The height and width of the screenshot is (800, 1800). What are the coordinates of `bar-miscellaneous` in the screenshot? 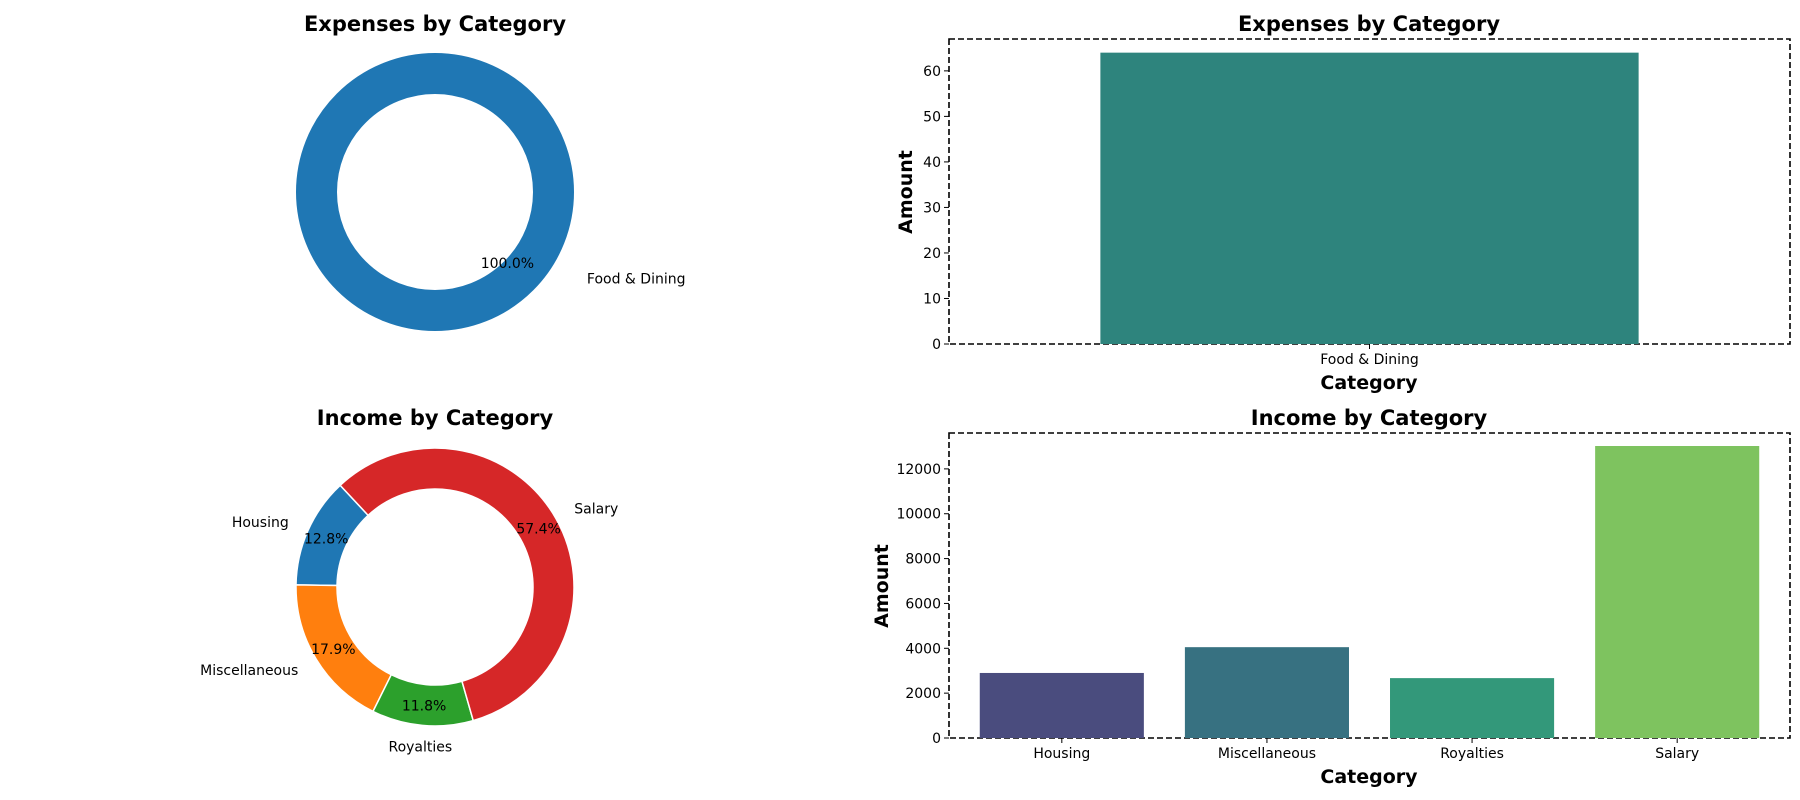 It's located at (1266, 692).